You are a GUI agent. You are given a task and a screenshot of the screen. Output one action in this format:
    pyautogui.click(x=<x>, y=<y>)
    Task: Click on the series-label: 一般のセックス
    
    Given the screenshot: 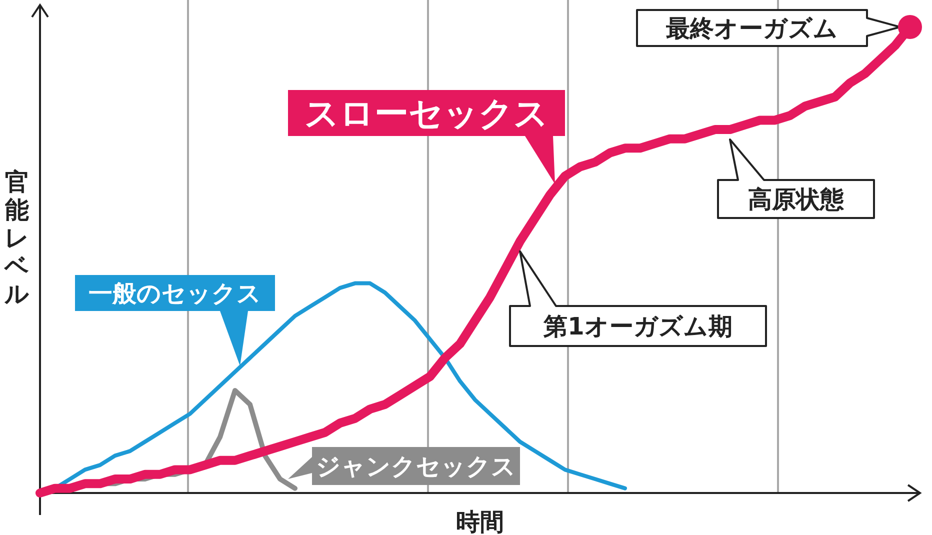 What is the action you would take?
    pyautogui.click(x=175, y=294)
    